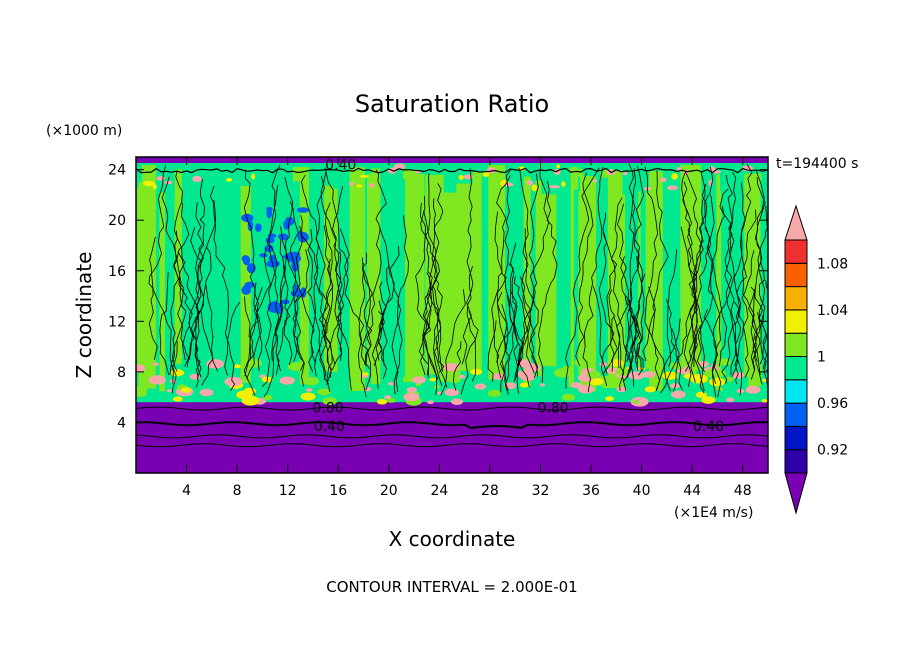 The width and height of the screenshot is (904, 654). What do you see at coordinates (832, 451) in the screenshot?
I see `colorbar-label: 0.92` at bounding box center [832, 451].